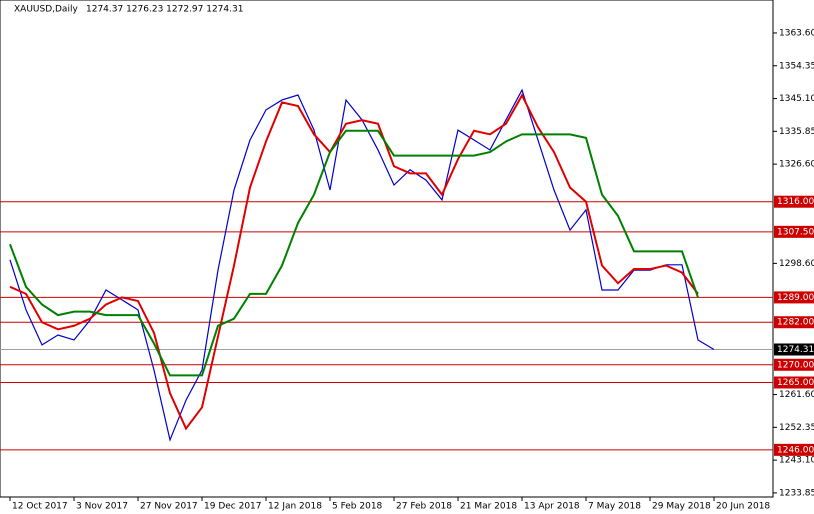 This screenshot has height=514, width=814. Describe the element at coordinates (796, 33) in the screenshot. I see `y-tick-label: 1363.60` at that location.